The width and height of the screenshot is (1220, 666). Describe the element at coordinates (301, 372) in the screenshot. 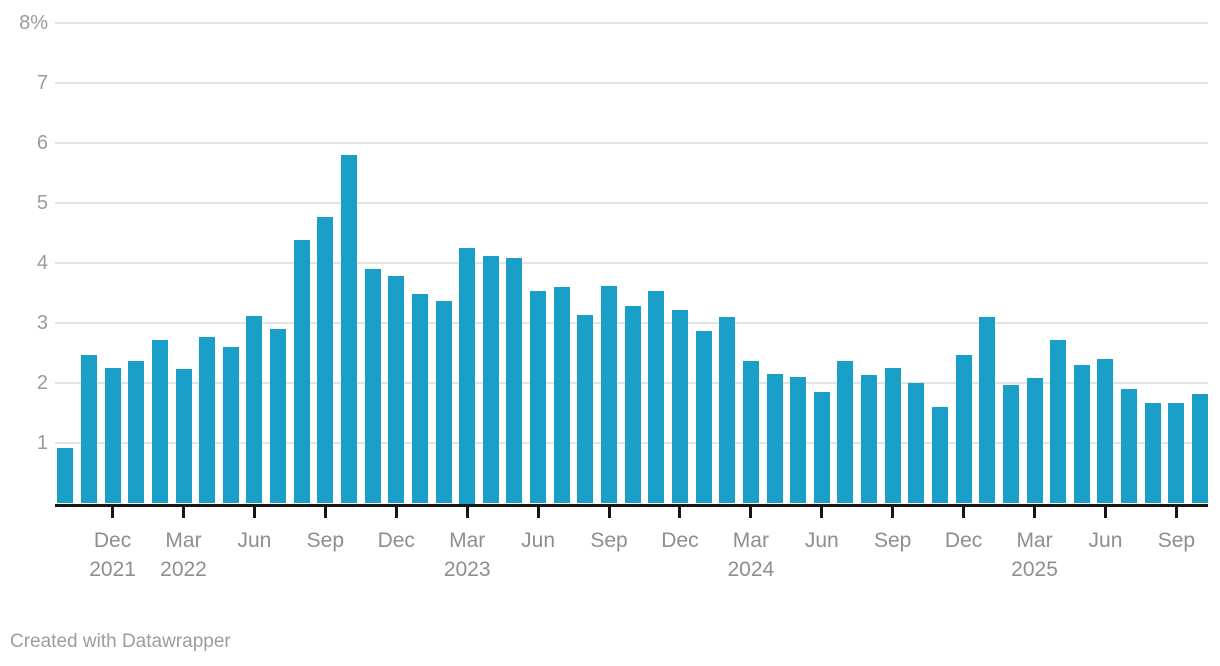

I see `bar-aug-2022` at that location.